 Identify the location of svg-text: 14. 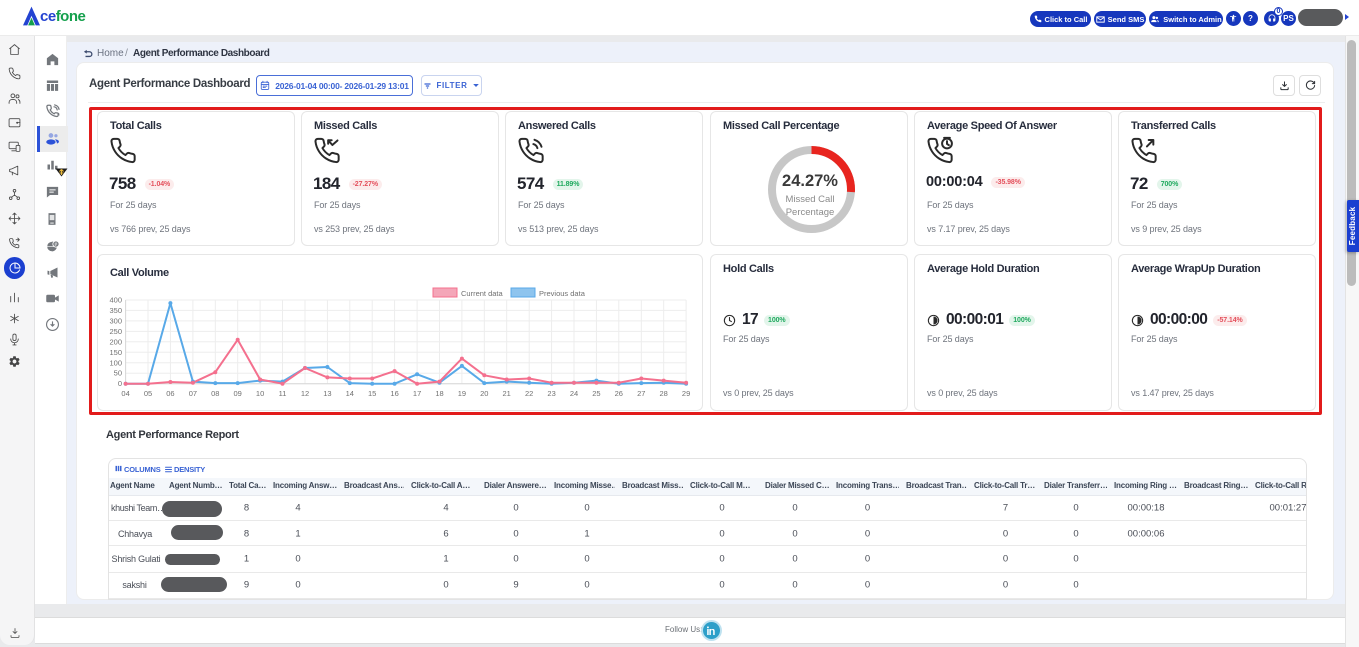
(350, 393).